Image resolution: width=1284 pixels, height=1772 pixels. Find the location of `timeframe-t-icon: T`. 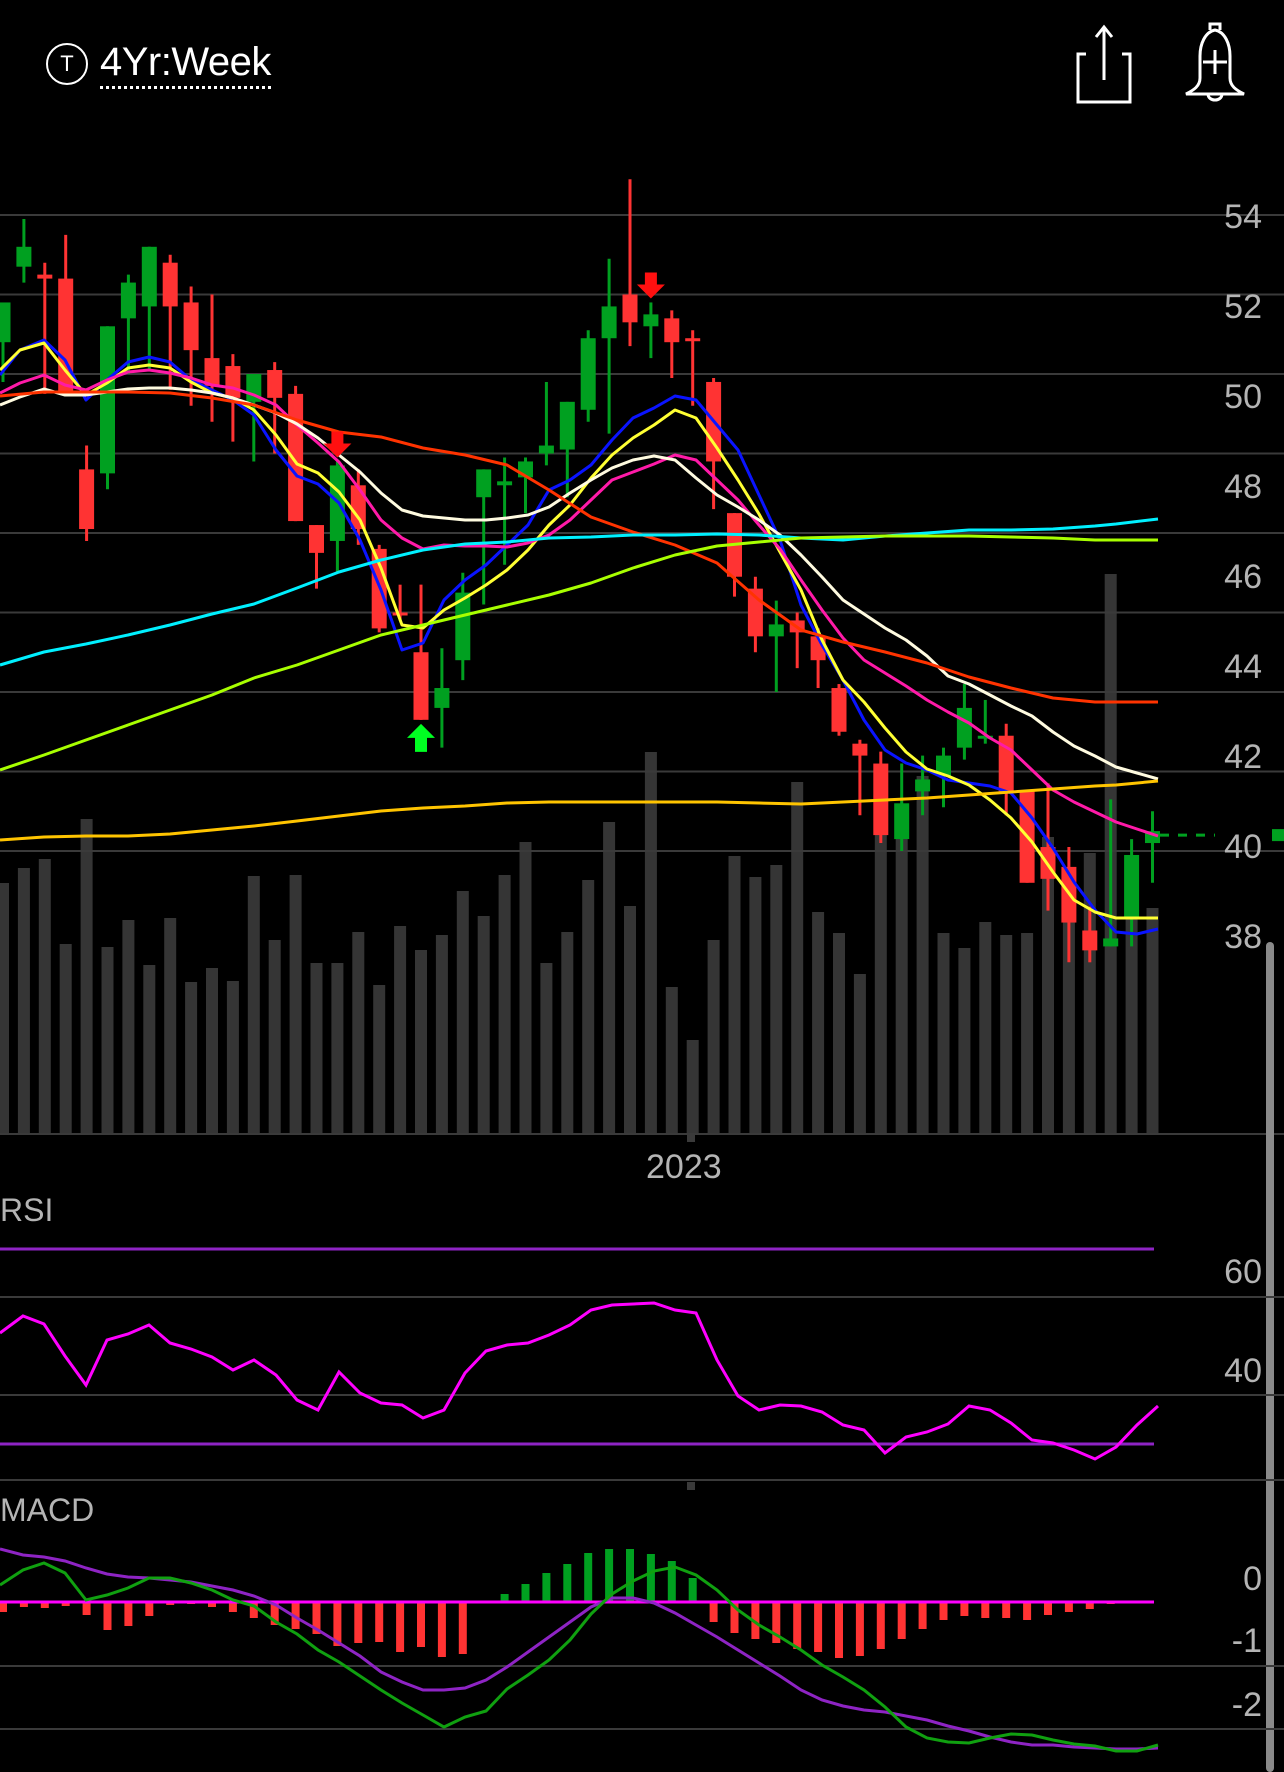

timeframe-t-icon: T is located at coordinates (67, 64).